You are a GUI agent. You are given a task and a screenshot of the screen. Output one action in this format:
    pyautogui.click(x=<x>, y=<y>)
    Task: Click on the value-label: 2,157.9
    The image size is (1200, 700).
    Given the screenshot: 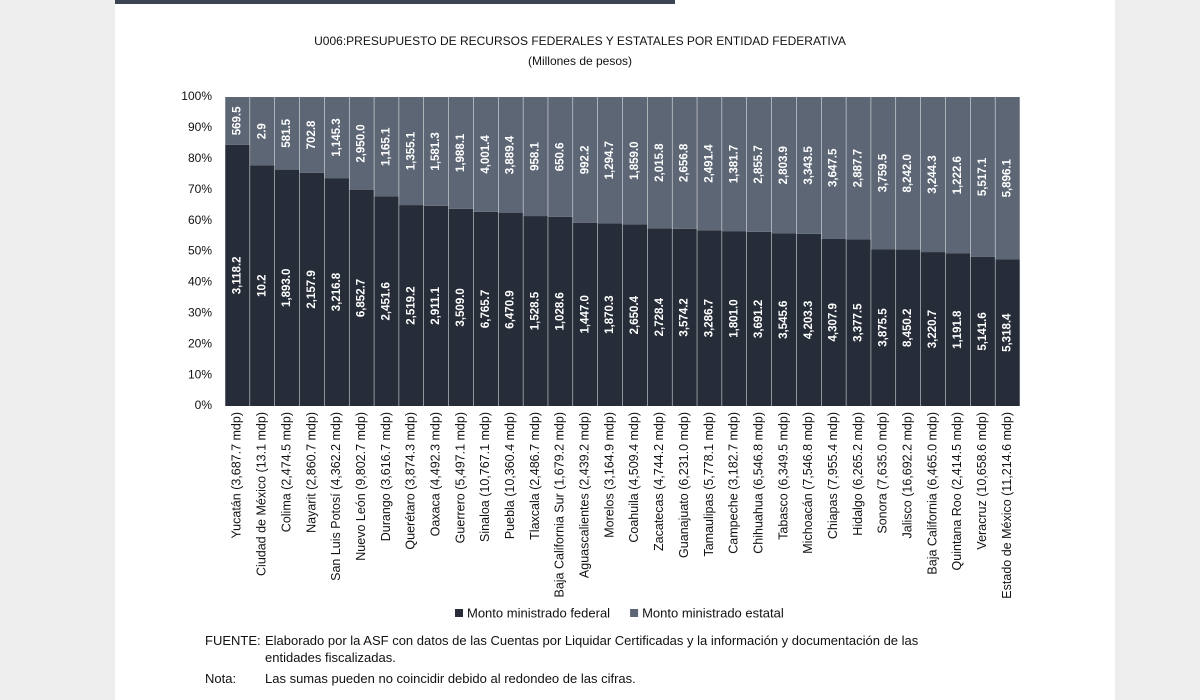 What is the action you would take?
    pyautogui.click(x=312, y=289)
    